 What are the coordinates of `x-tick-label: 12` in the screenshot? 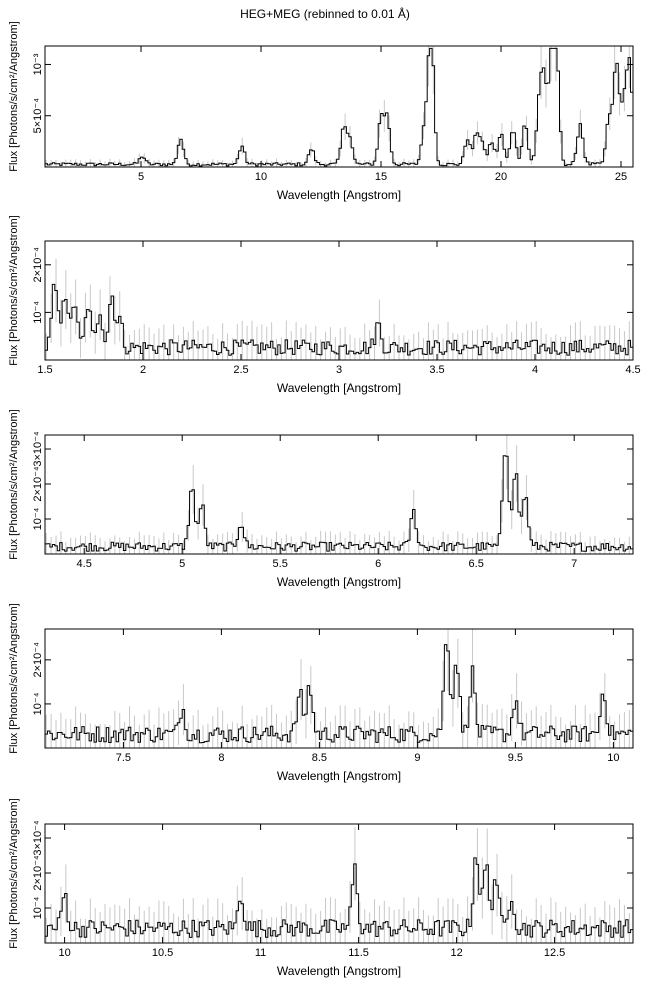 It's located at (456, 953).